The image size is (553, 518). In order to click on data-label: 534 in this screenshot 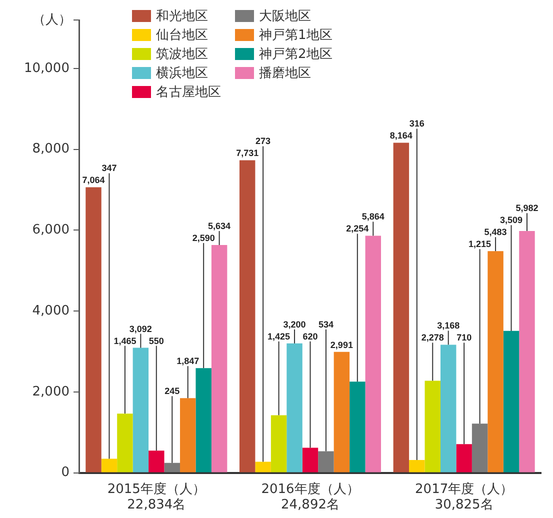, I will do `click(326, 324)`.